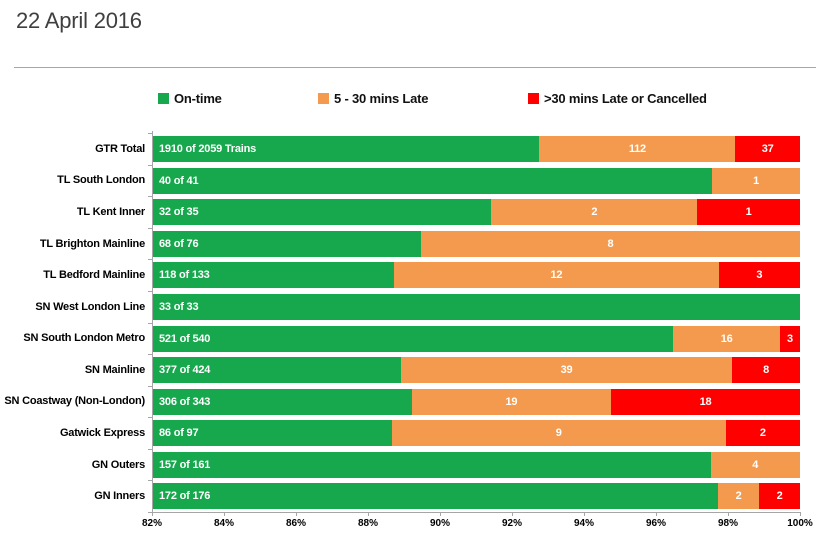 The height and width of the screenshot is (540, 830). I want to click on chart-row: GTR Total 1910 of 2059 Trains 112 37, so click(415, 149).